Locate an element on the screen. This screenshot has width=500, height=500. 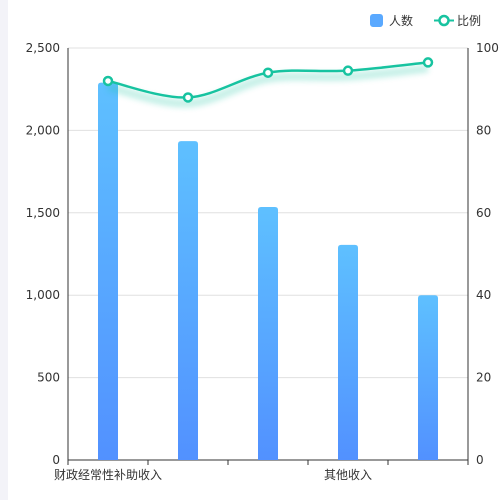
line-series is located at coordinates (268, 82).